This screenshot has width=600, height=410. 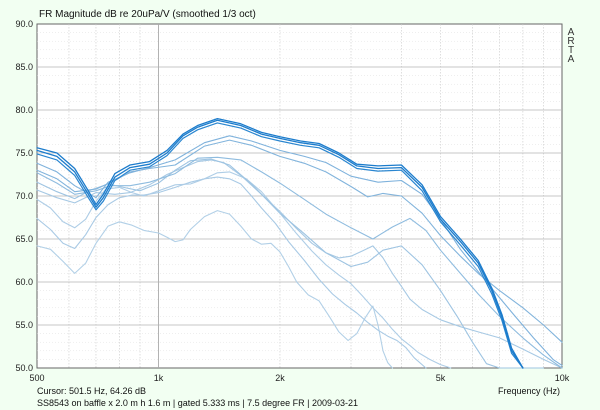 What do you see at coordinates (24, 368) in the screenshot?
I see `y-tick-label: 50.0` at bounding box center [24, 368].